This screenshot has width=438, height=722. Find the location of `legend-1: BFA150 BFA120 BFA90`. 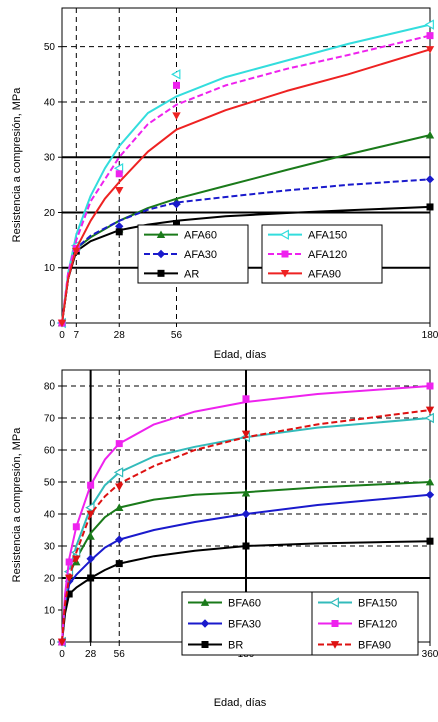

legend-1: BFA150 BFA120 BFA90 is located at coordinates (365, 623).